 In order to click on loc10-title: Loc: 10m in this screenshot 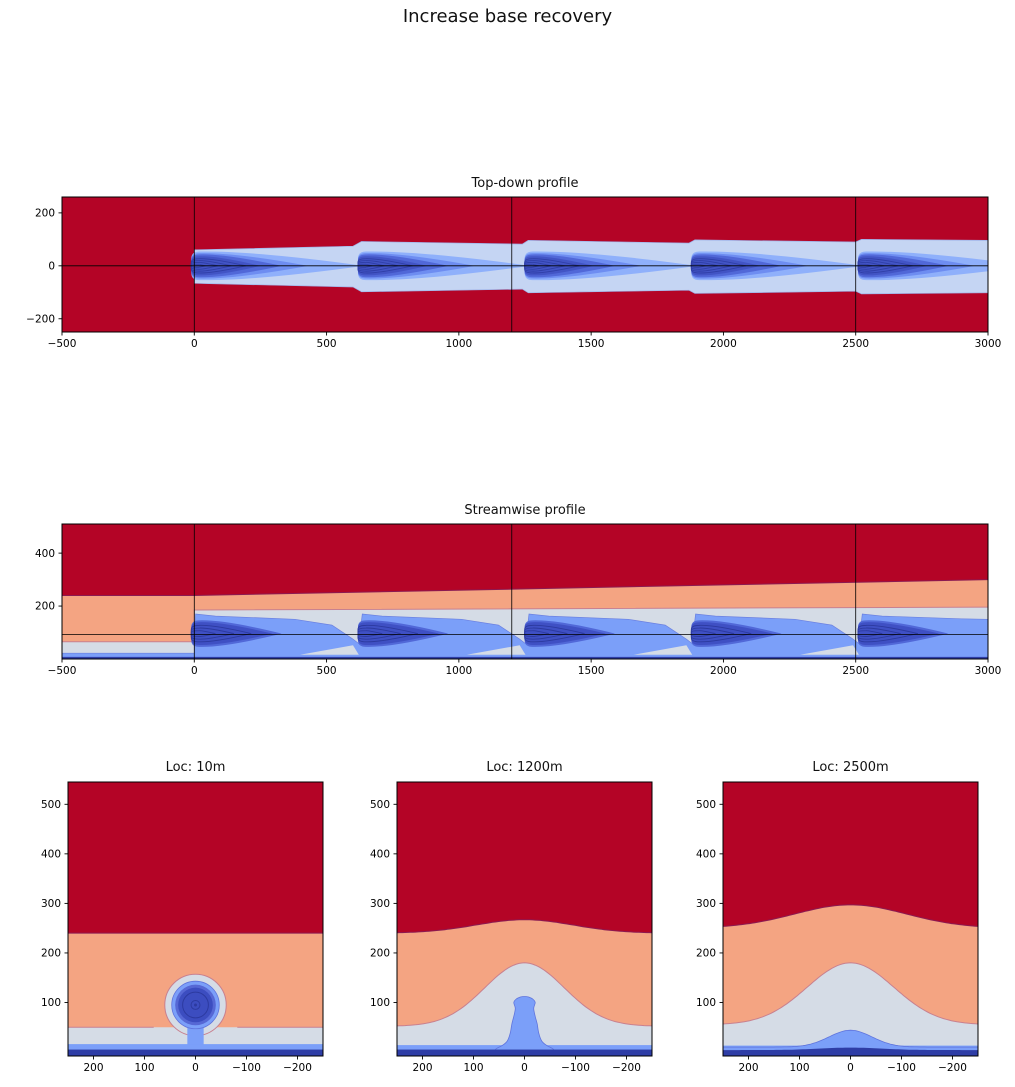, I will do `click(195, 767)`.